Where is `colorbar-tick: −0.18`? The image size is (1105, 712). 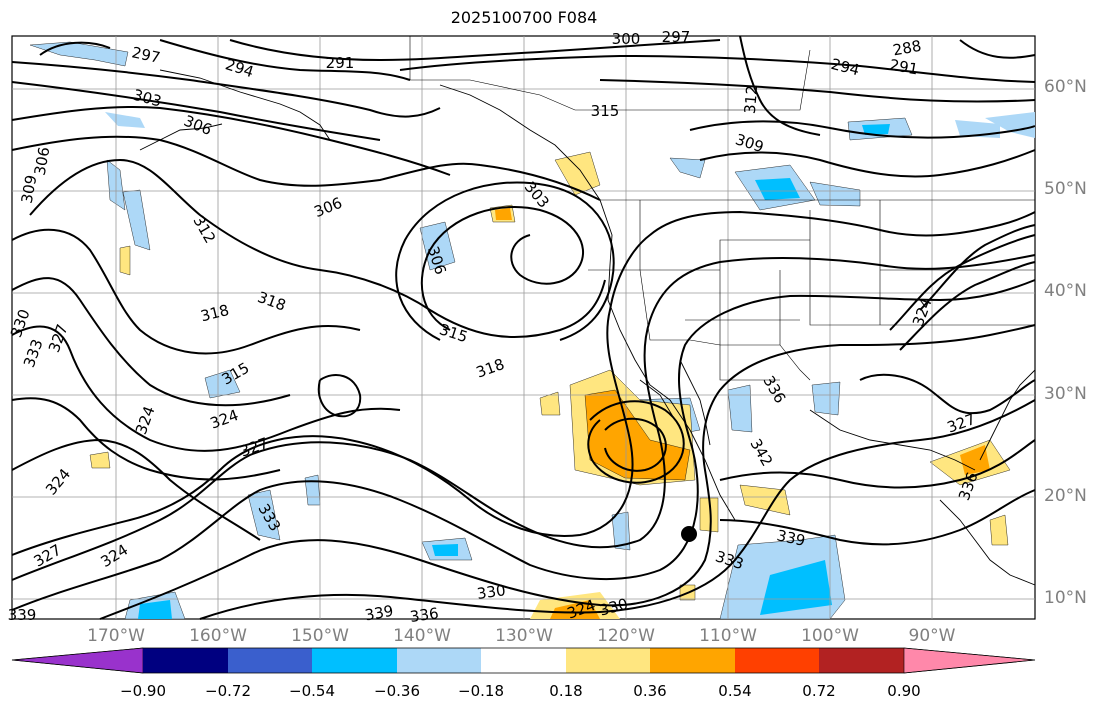 colorbar-tick: −0.18 is located at coordinates (481, 691).